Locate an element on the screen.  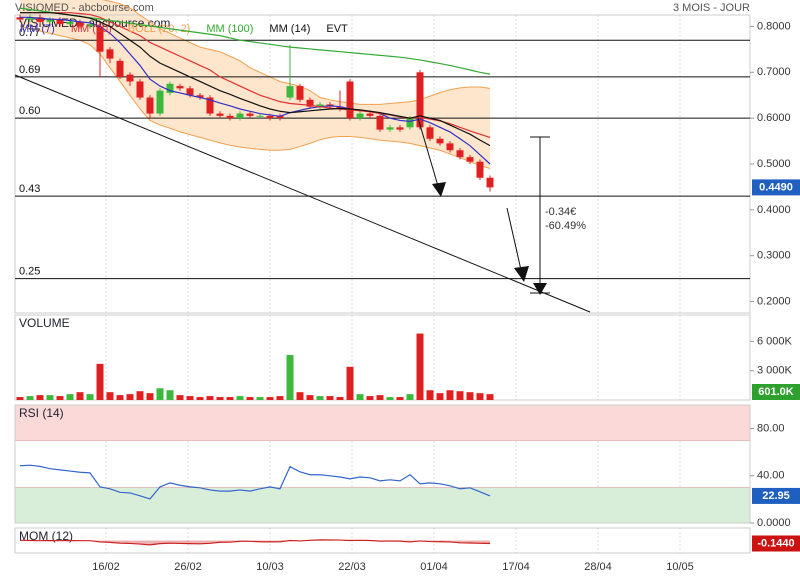
annotation: -0.34€ is located at coordinates (560, 212).